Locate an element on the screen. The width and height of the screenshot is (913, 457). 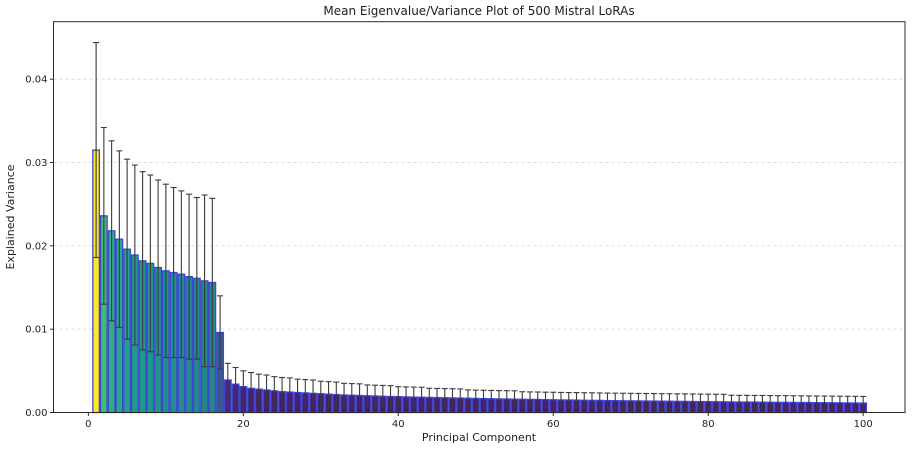
y-axis-label: Explained Variance is located at coordinates (10, 216).